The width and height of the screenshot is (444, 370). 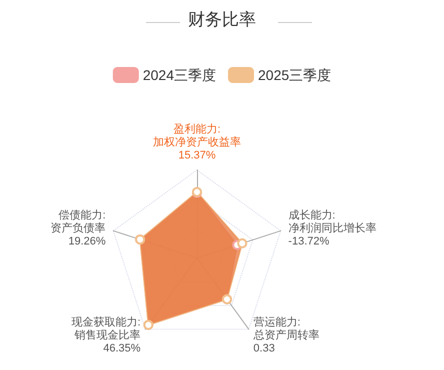 What do you see at coordinates (332, 228) in the screenshot?
I see `spoke-label: 成长能力: 净利润同比增长率 -13.72%` at bounding box center [332, 228].